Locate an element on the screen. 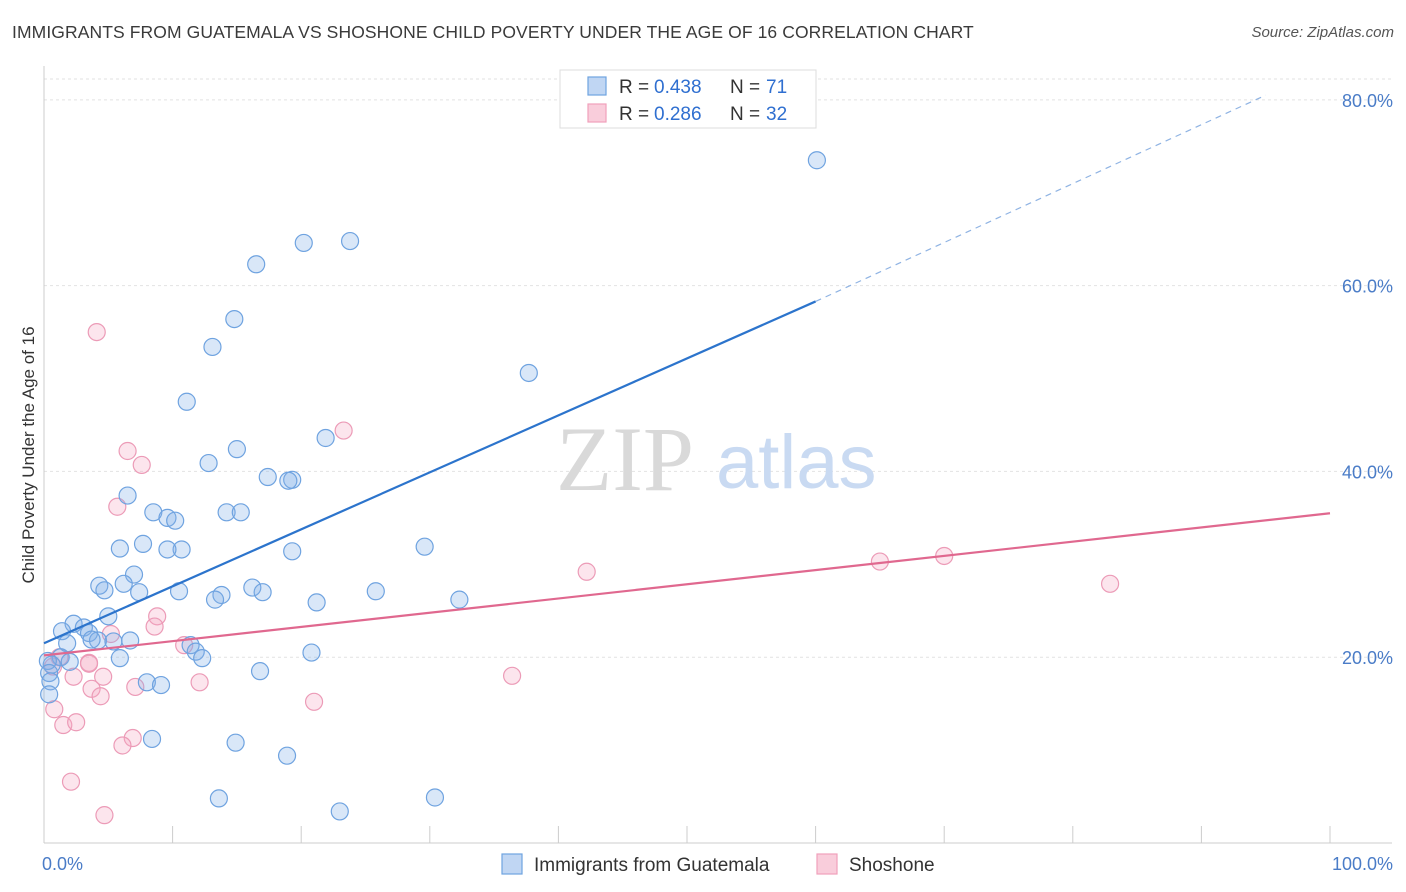 This screenshot has width=1406, height=892. legend-r-label-pink: R = is located at coordinates (634, 114).